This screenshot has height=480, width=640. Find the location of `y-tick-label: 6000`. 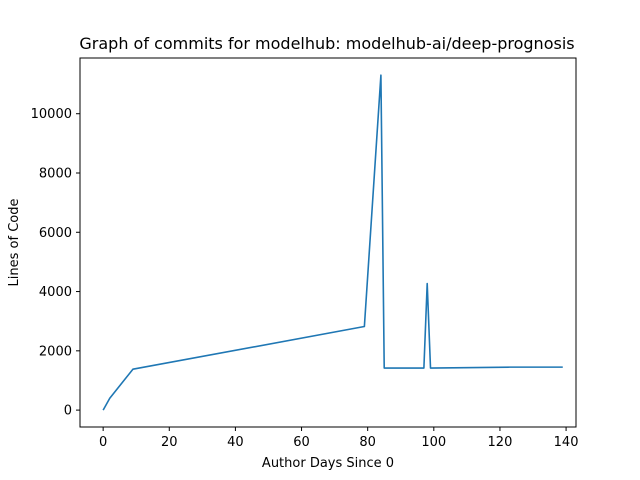

y-tick-label: 6000 is located at coordinates (55, 233).